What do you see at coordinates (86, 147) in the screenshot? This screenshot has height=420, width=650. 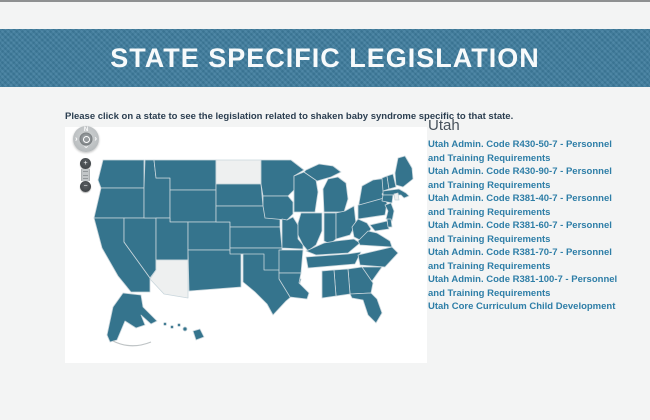 I see `pan-down-icon: ›` at bounding box center [86, 147].